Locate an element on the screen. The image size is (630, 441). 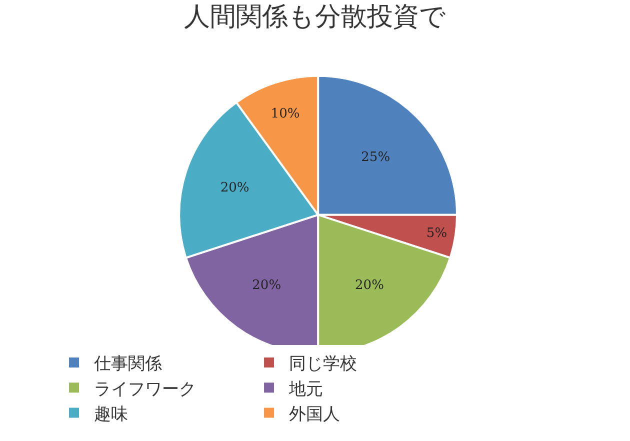
data-label: 5% is located at coordinates (437, 234).